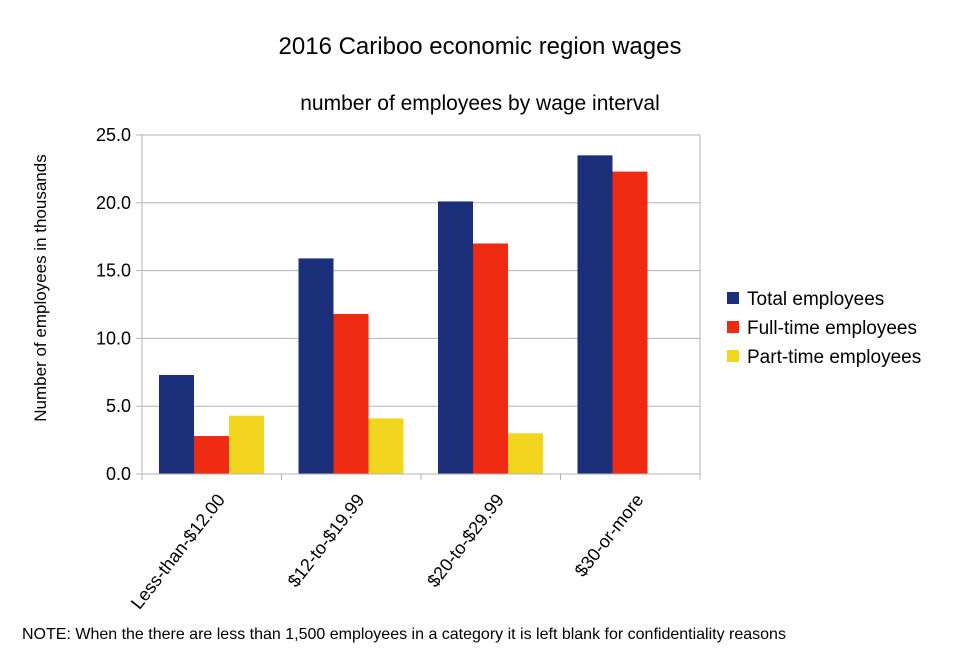 Image resolution: width=960 pixels, height=654 pixels. I want to click on y-tick-label: 5.0, so click(118, 406).